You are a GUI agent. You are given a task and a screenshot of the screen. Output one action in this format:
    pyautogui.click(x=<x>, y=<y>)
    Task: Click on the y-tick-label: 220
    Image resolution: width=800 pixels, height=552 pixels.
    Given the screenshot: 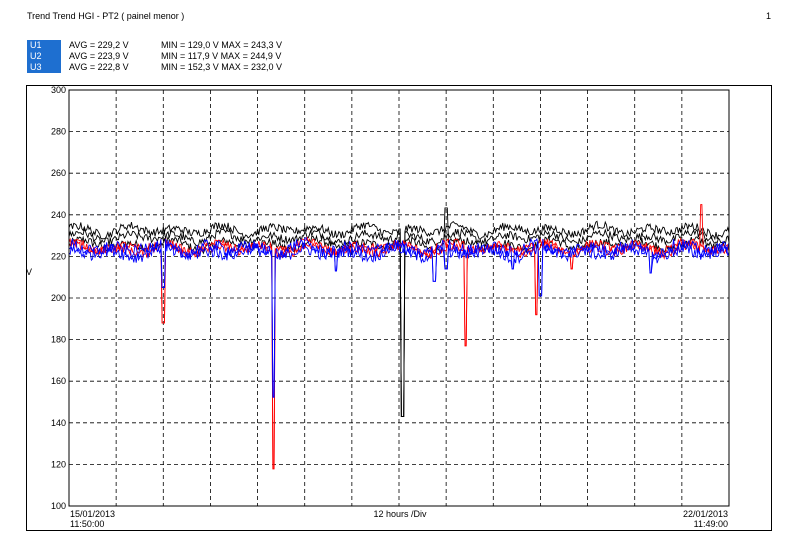 What is the action you would take?
    pyautogui.click(x=58, y=256)
    